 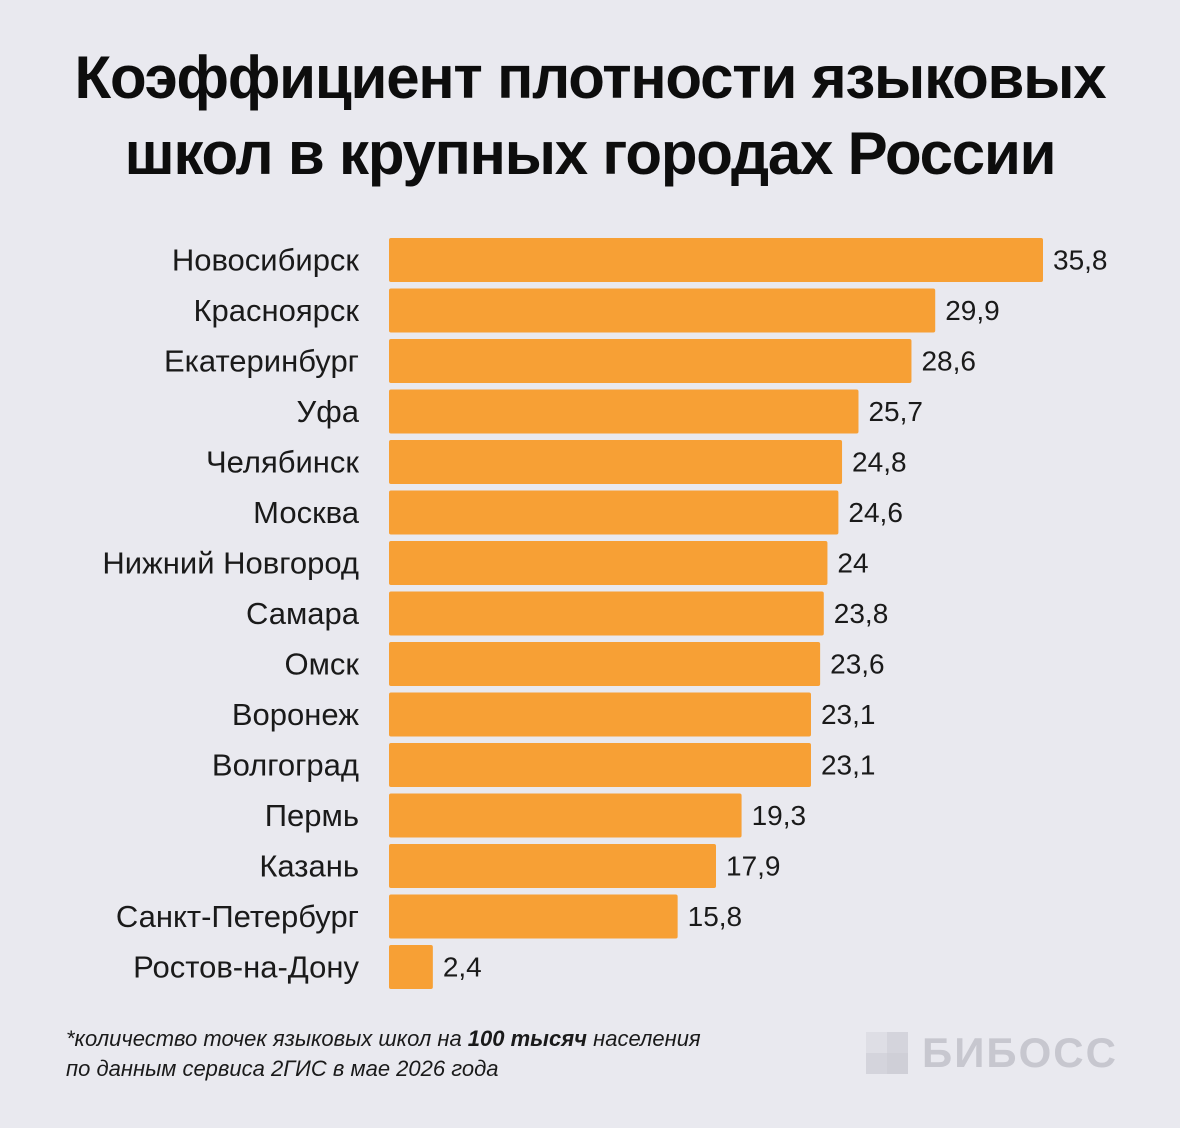 I want to click on footnote-bold: 100 тысяч, so click(x=527, y=1038).